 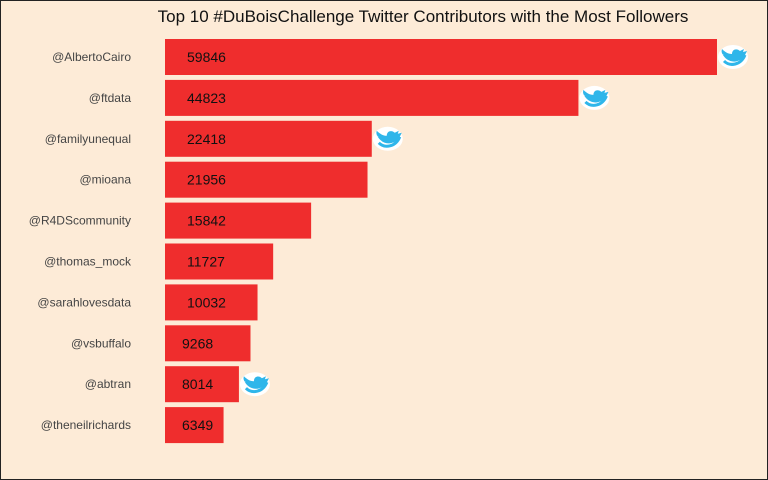 I want to click on category-label: @AlbertoCairo, so click(x=91, y=57).